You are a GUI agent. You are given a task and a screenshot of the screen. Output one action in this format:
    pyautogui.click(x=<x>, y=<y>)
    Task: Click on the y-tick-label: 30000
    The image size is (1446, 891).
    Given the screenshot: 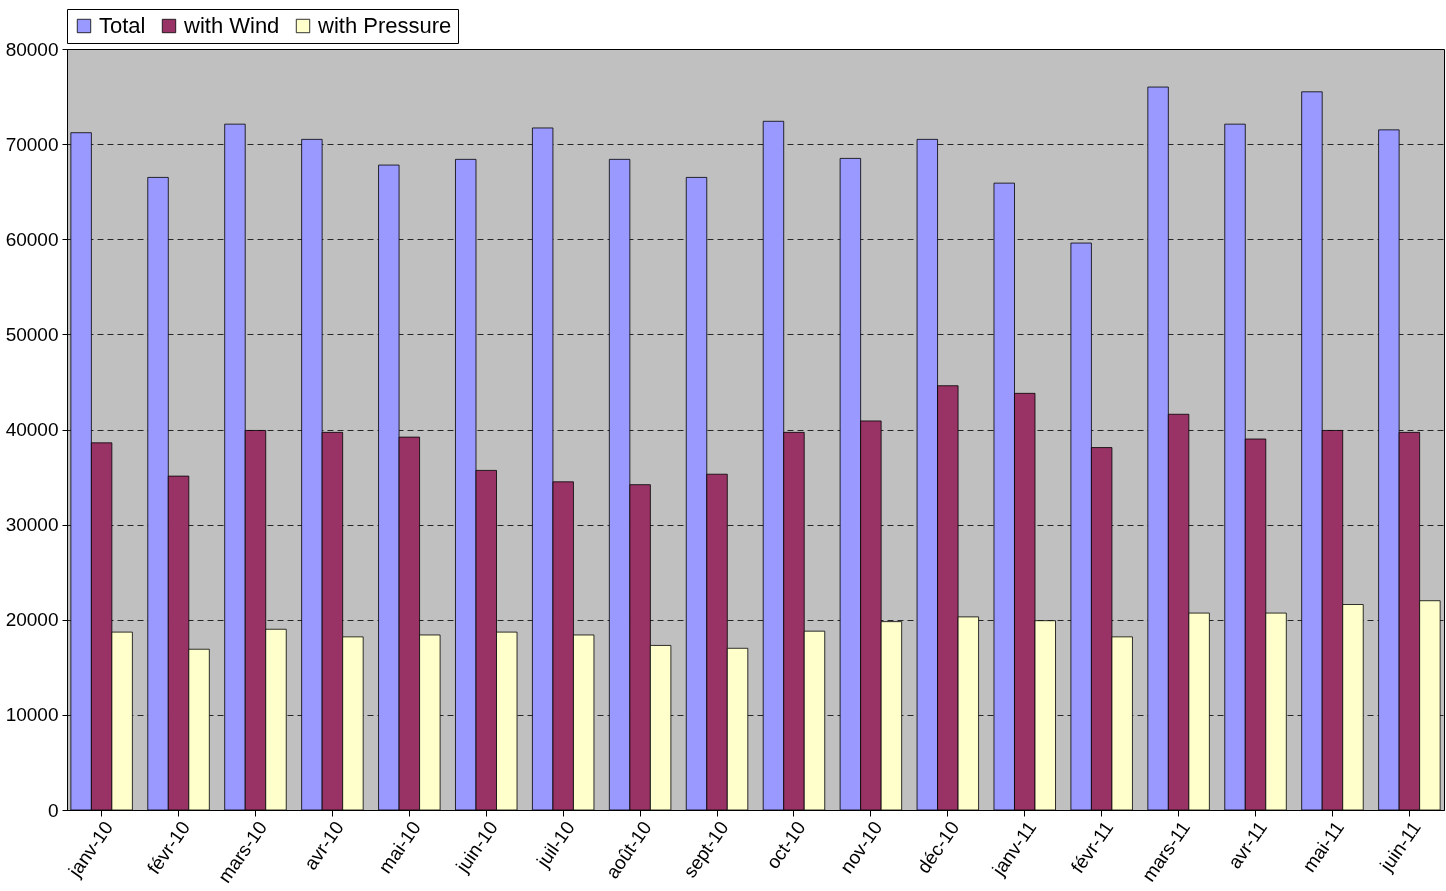 What is the action you would take?
    pyautogui.click(x=32, y=525)
    